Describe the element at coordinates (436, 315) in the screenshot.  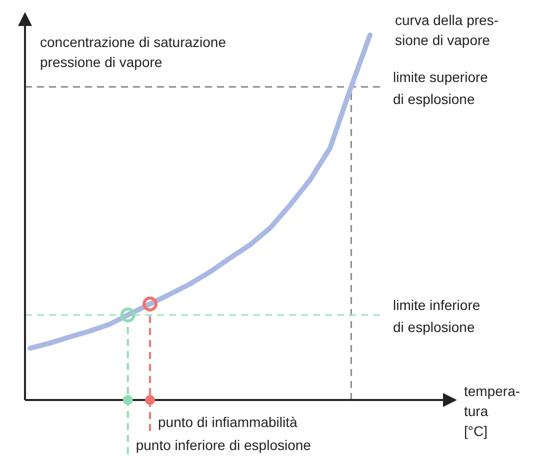
I see `ref-line-label: limite inferiore di esplosione` at that location.